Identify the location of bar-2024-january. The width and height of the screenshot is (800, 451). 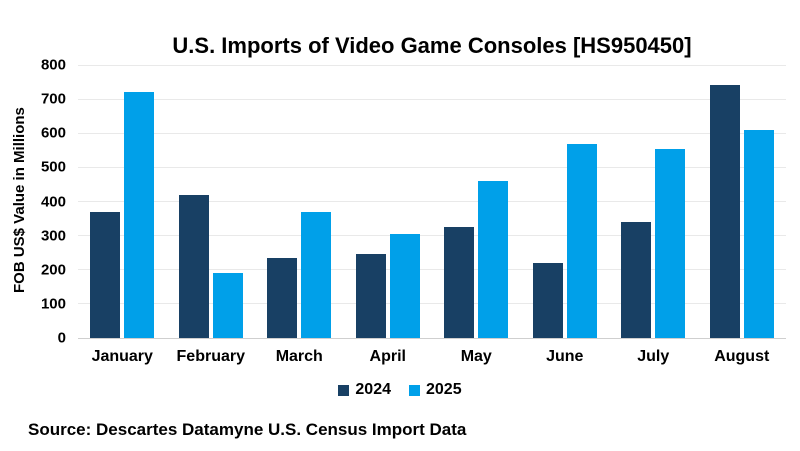
(105, 274).